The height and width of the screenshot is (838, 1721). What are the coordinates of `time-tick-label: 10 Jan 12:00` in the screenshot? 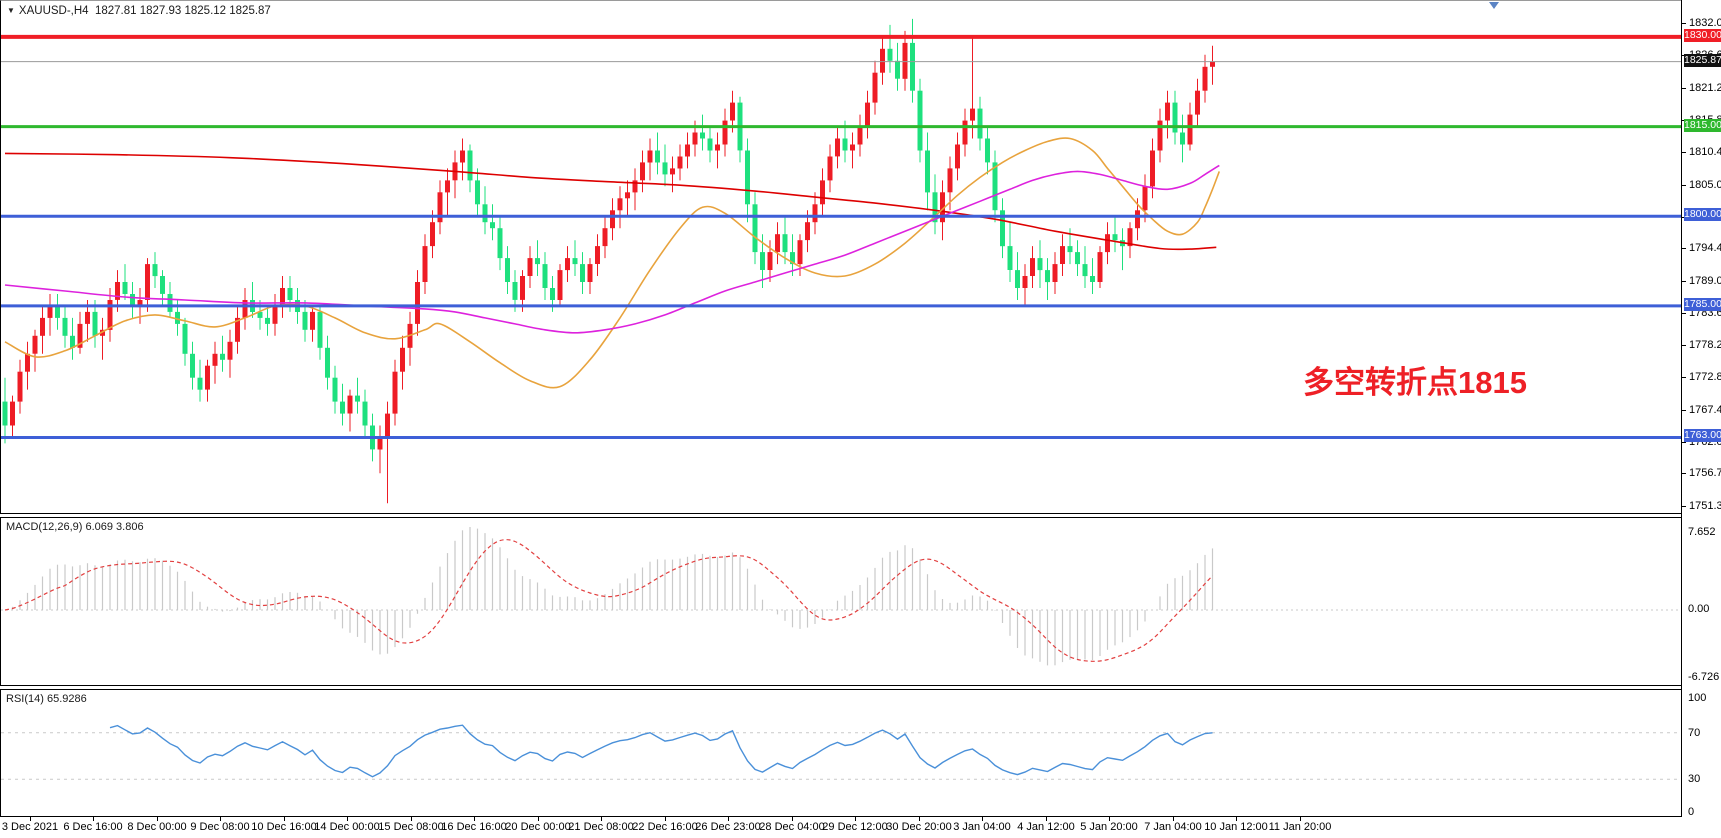 It's located at (1236, 827).